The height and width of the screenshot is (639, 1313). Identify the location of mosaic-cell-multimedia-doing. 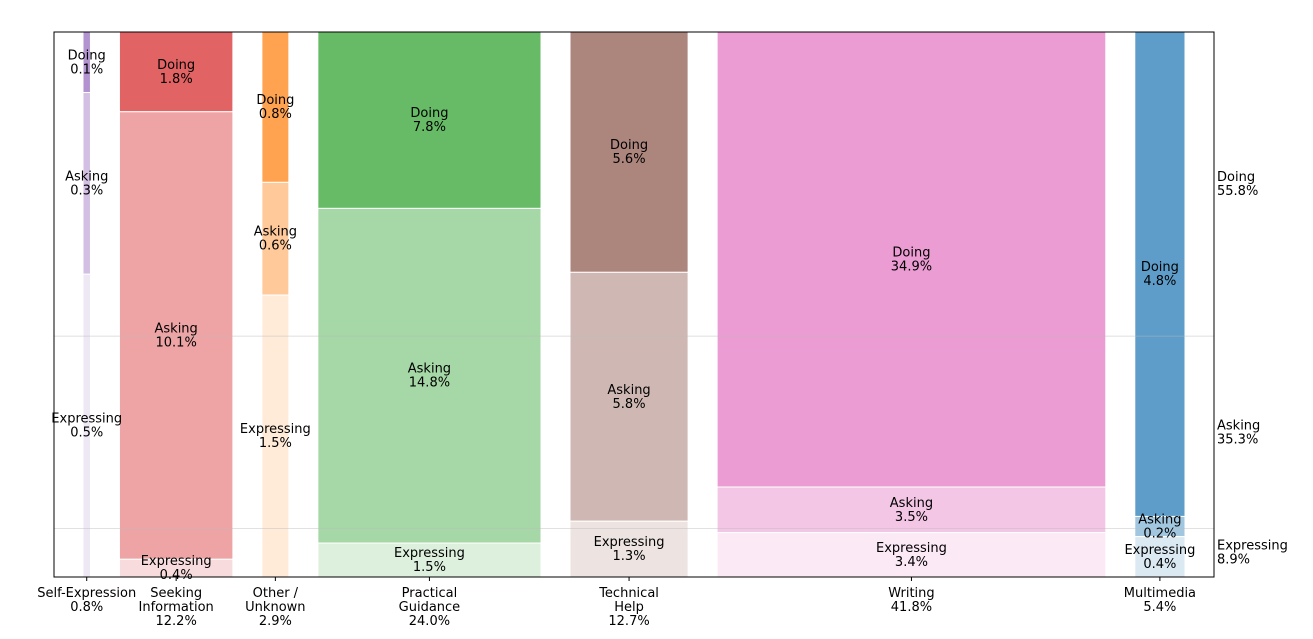
(1160, 274).